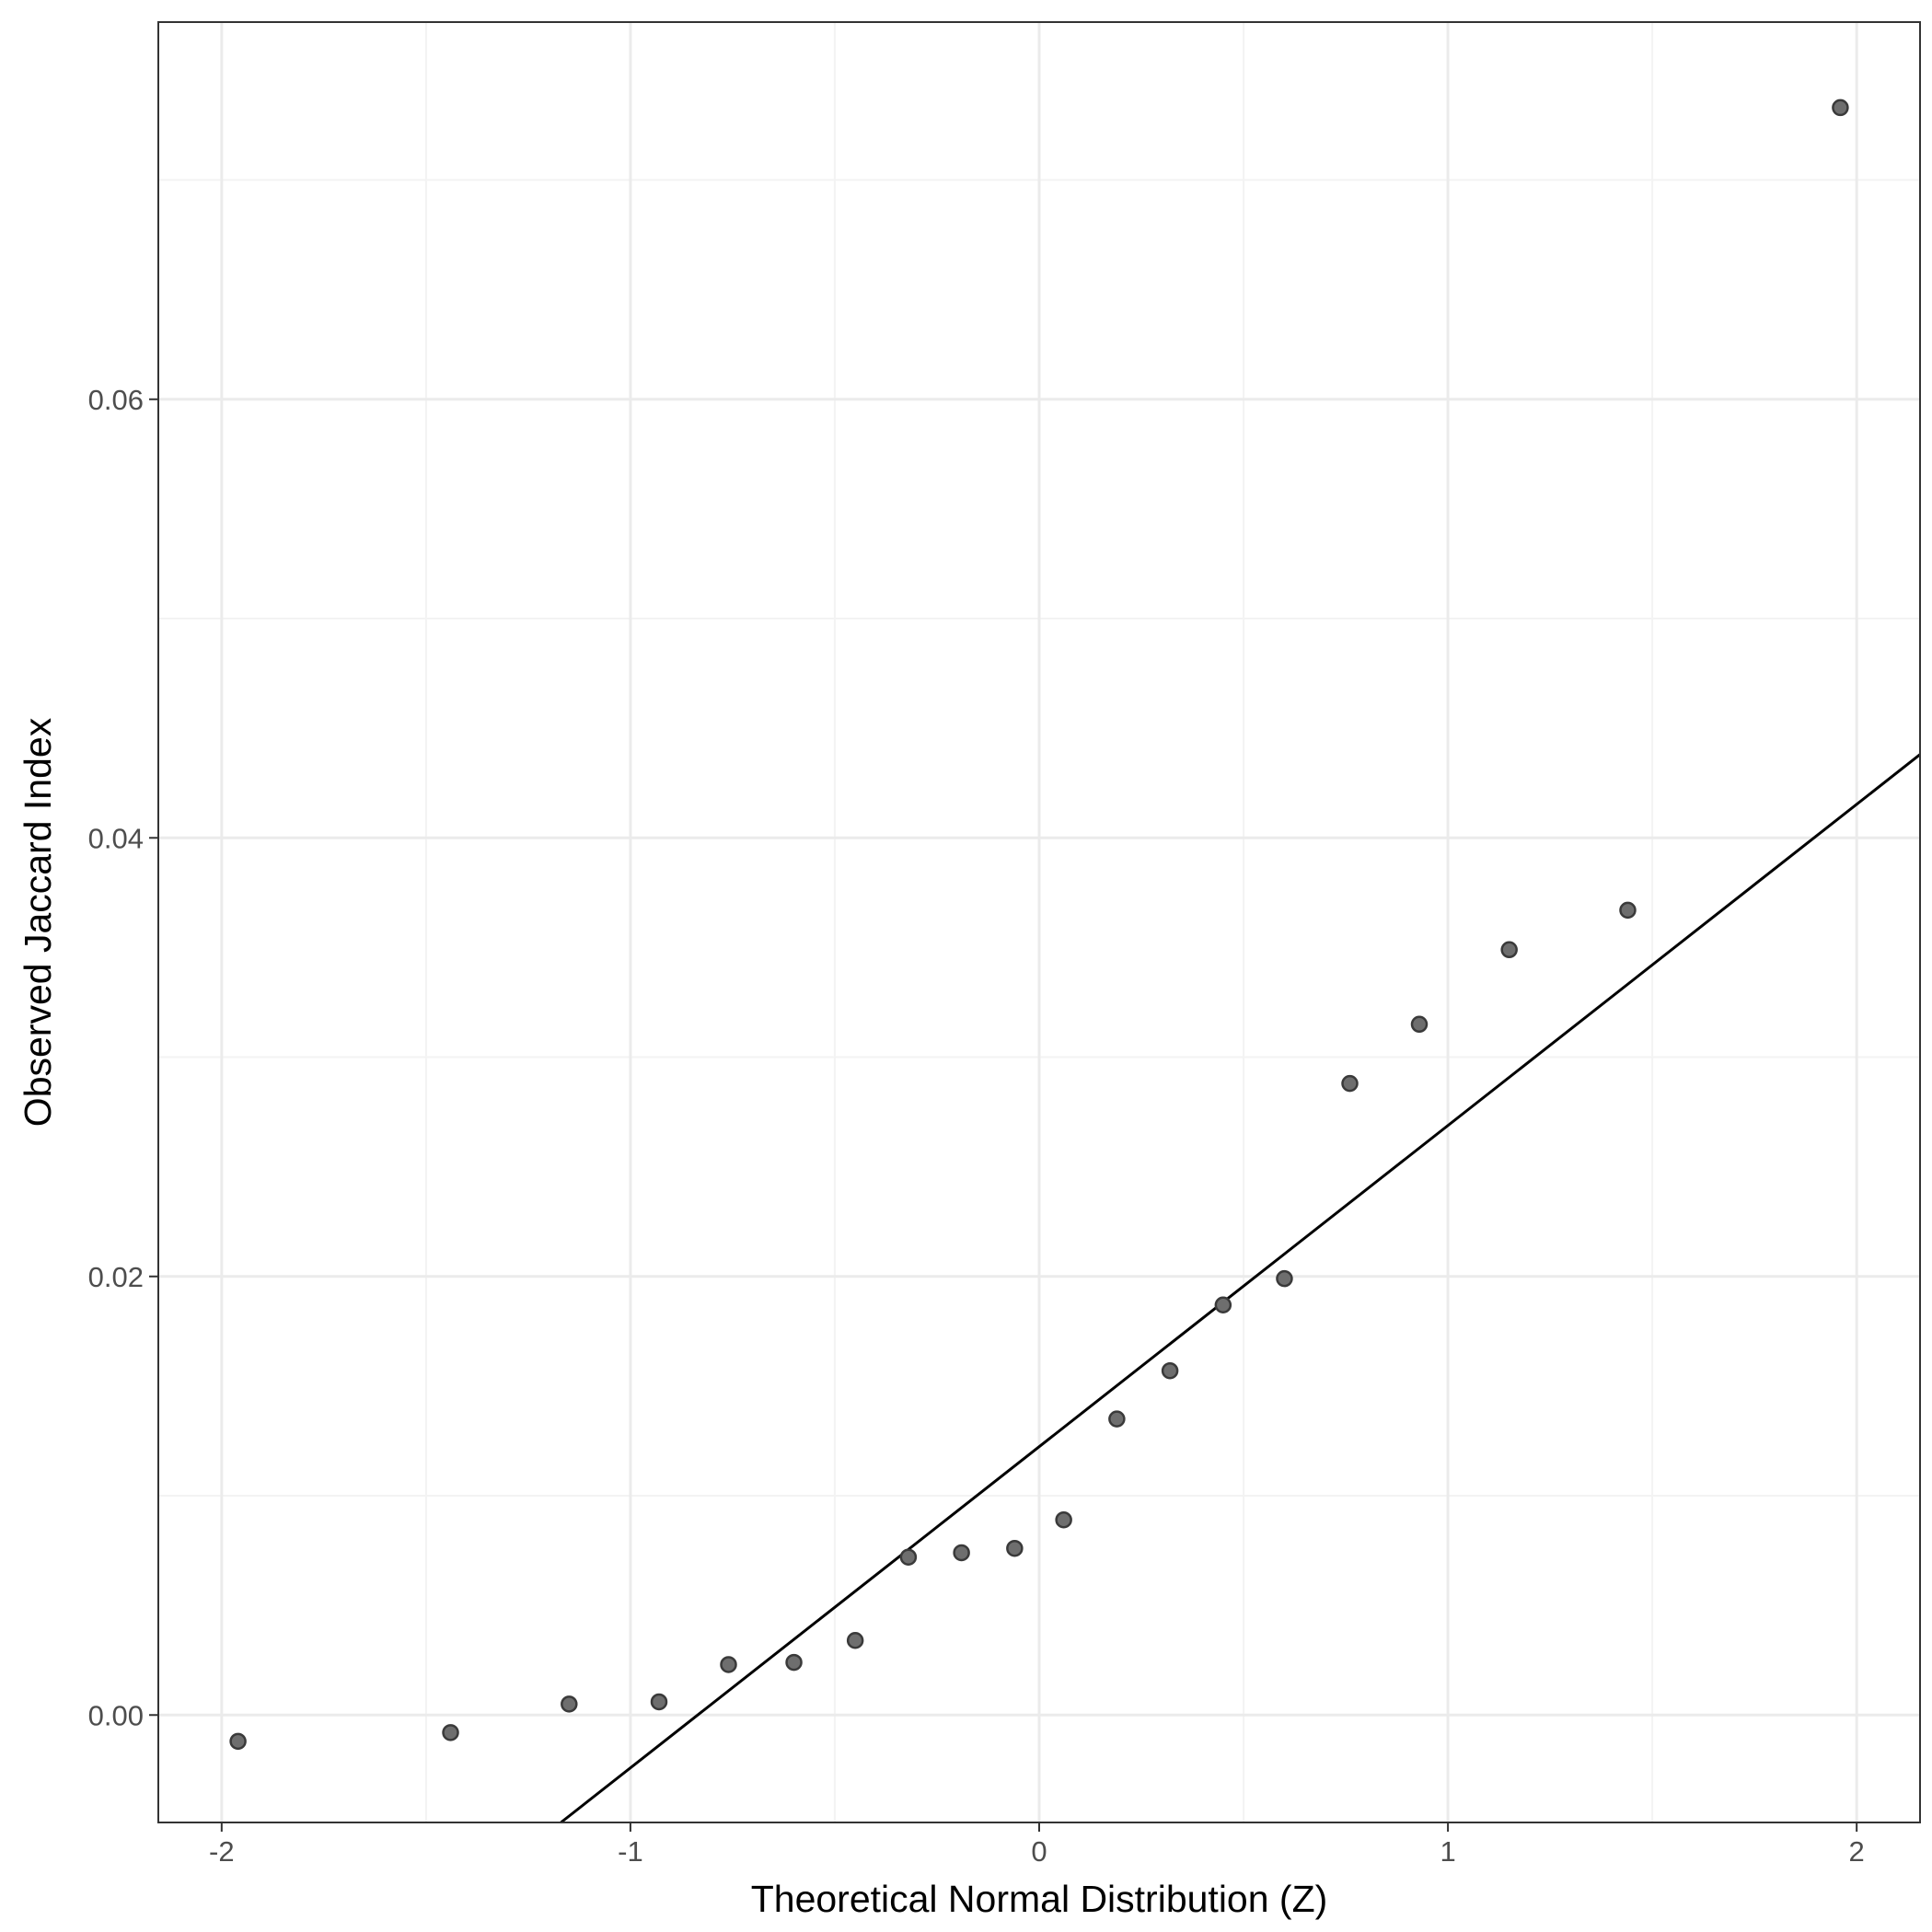 This screenshot has height=1932, width=1932. Describe the element at coordinates (116, 838) in the screenshot. I see `y-tick-label: 0.04` at that location.